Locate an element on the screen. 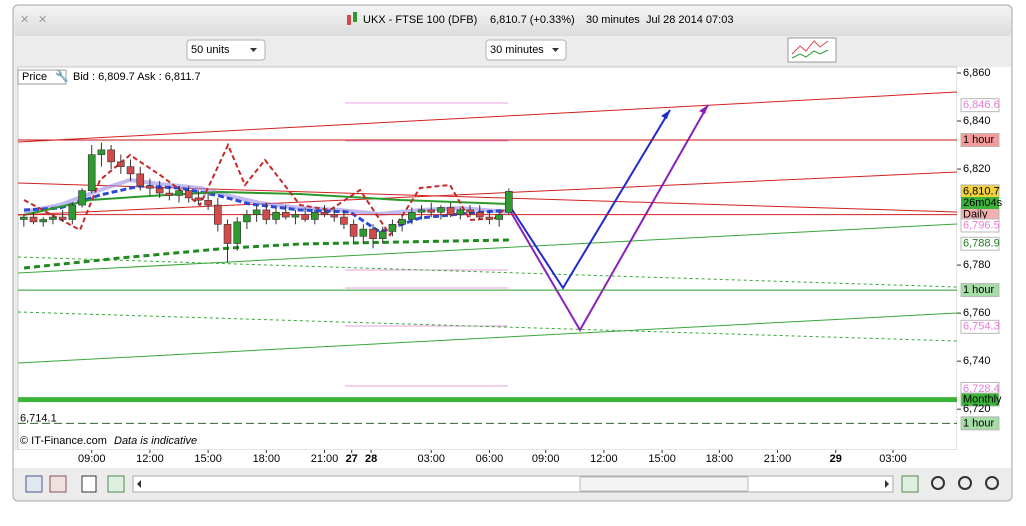 This screenshot has width=1026, height=526. units-value: 50 units is located at coordinates (210, 50).